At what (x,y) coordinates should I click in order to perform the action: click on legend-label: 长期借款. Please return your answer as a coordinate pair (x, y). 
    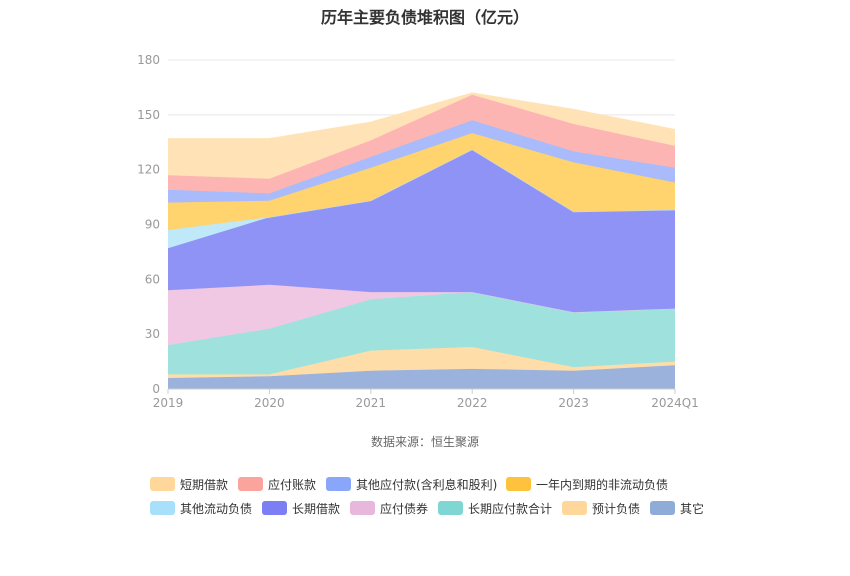
    Looking at the image, I should click on (316, 508).